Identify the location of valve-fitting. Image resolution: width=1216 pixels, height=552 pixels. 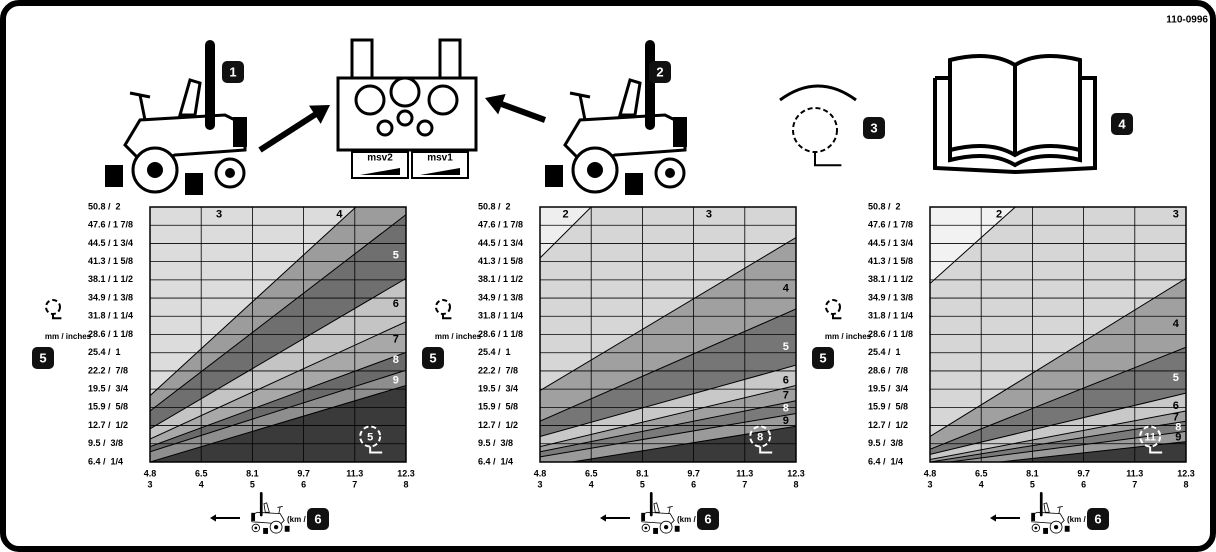
(450, 59).